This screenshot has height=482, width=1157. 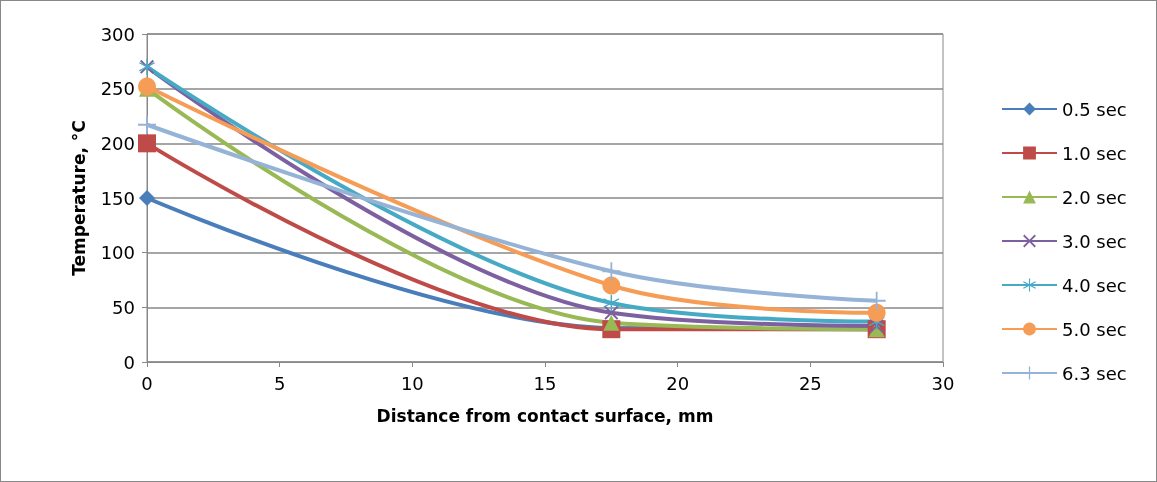 I want to click on x-tick-label: 5, so click(x=279, y=383).